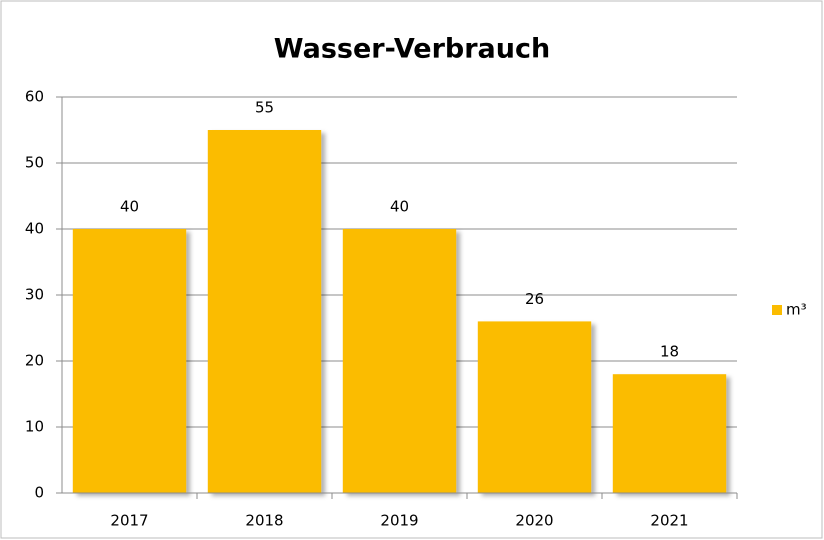  I want to click on y-tick-label: 30, so click(34, 295).